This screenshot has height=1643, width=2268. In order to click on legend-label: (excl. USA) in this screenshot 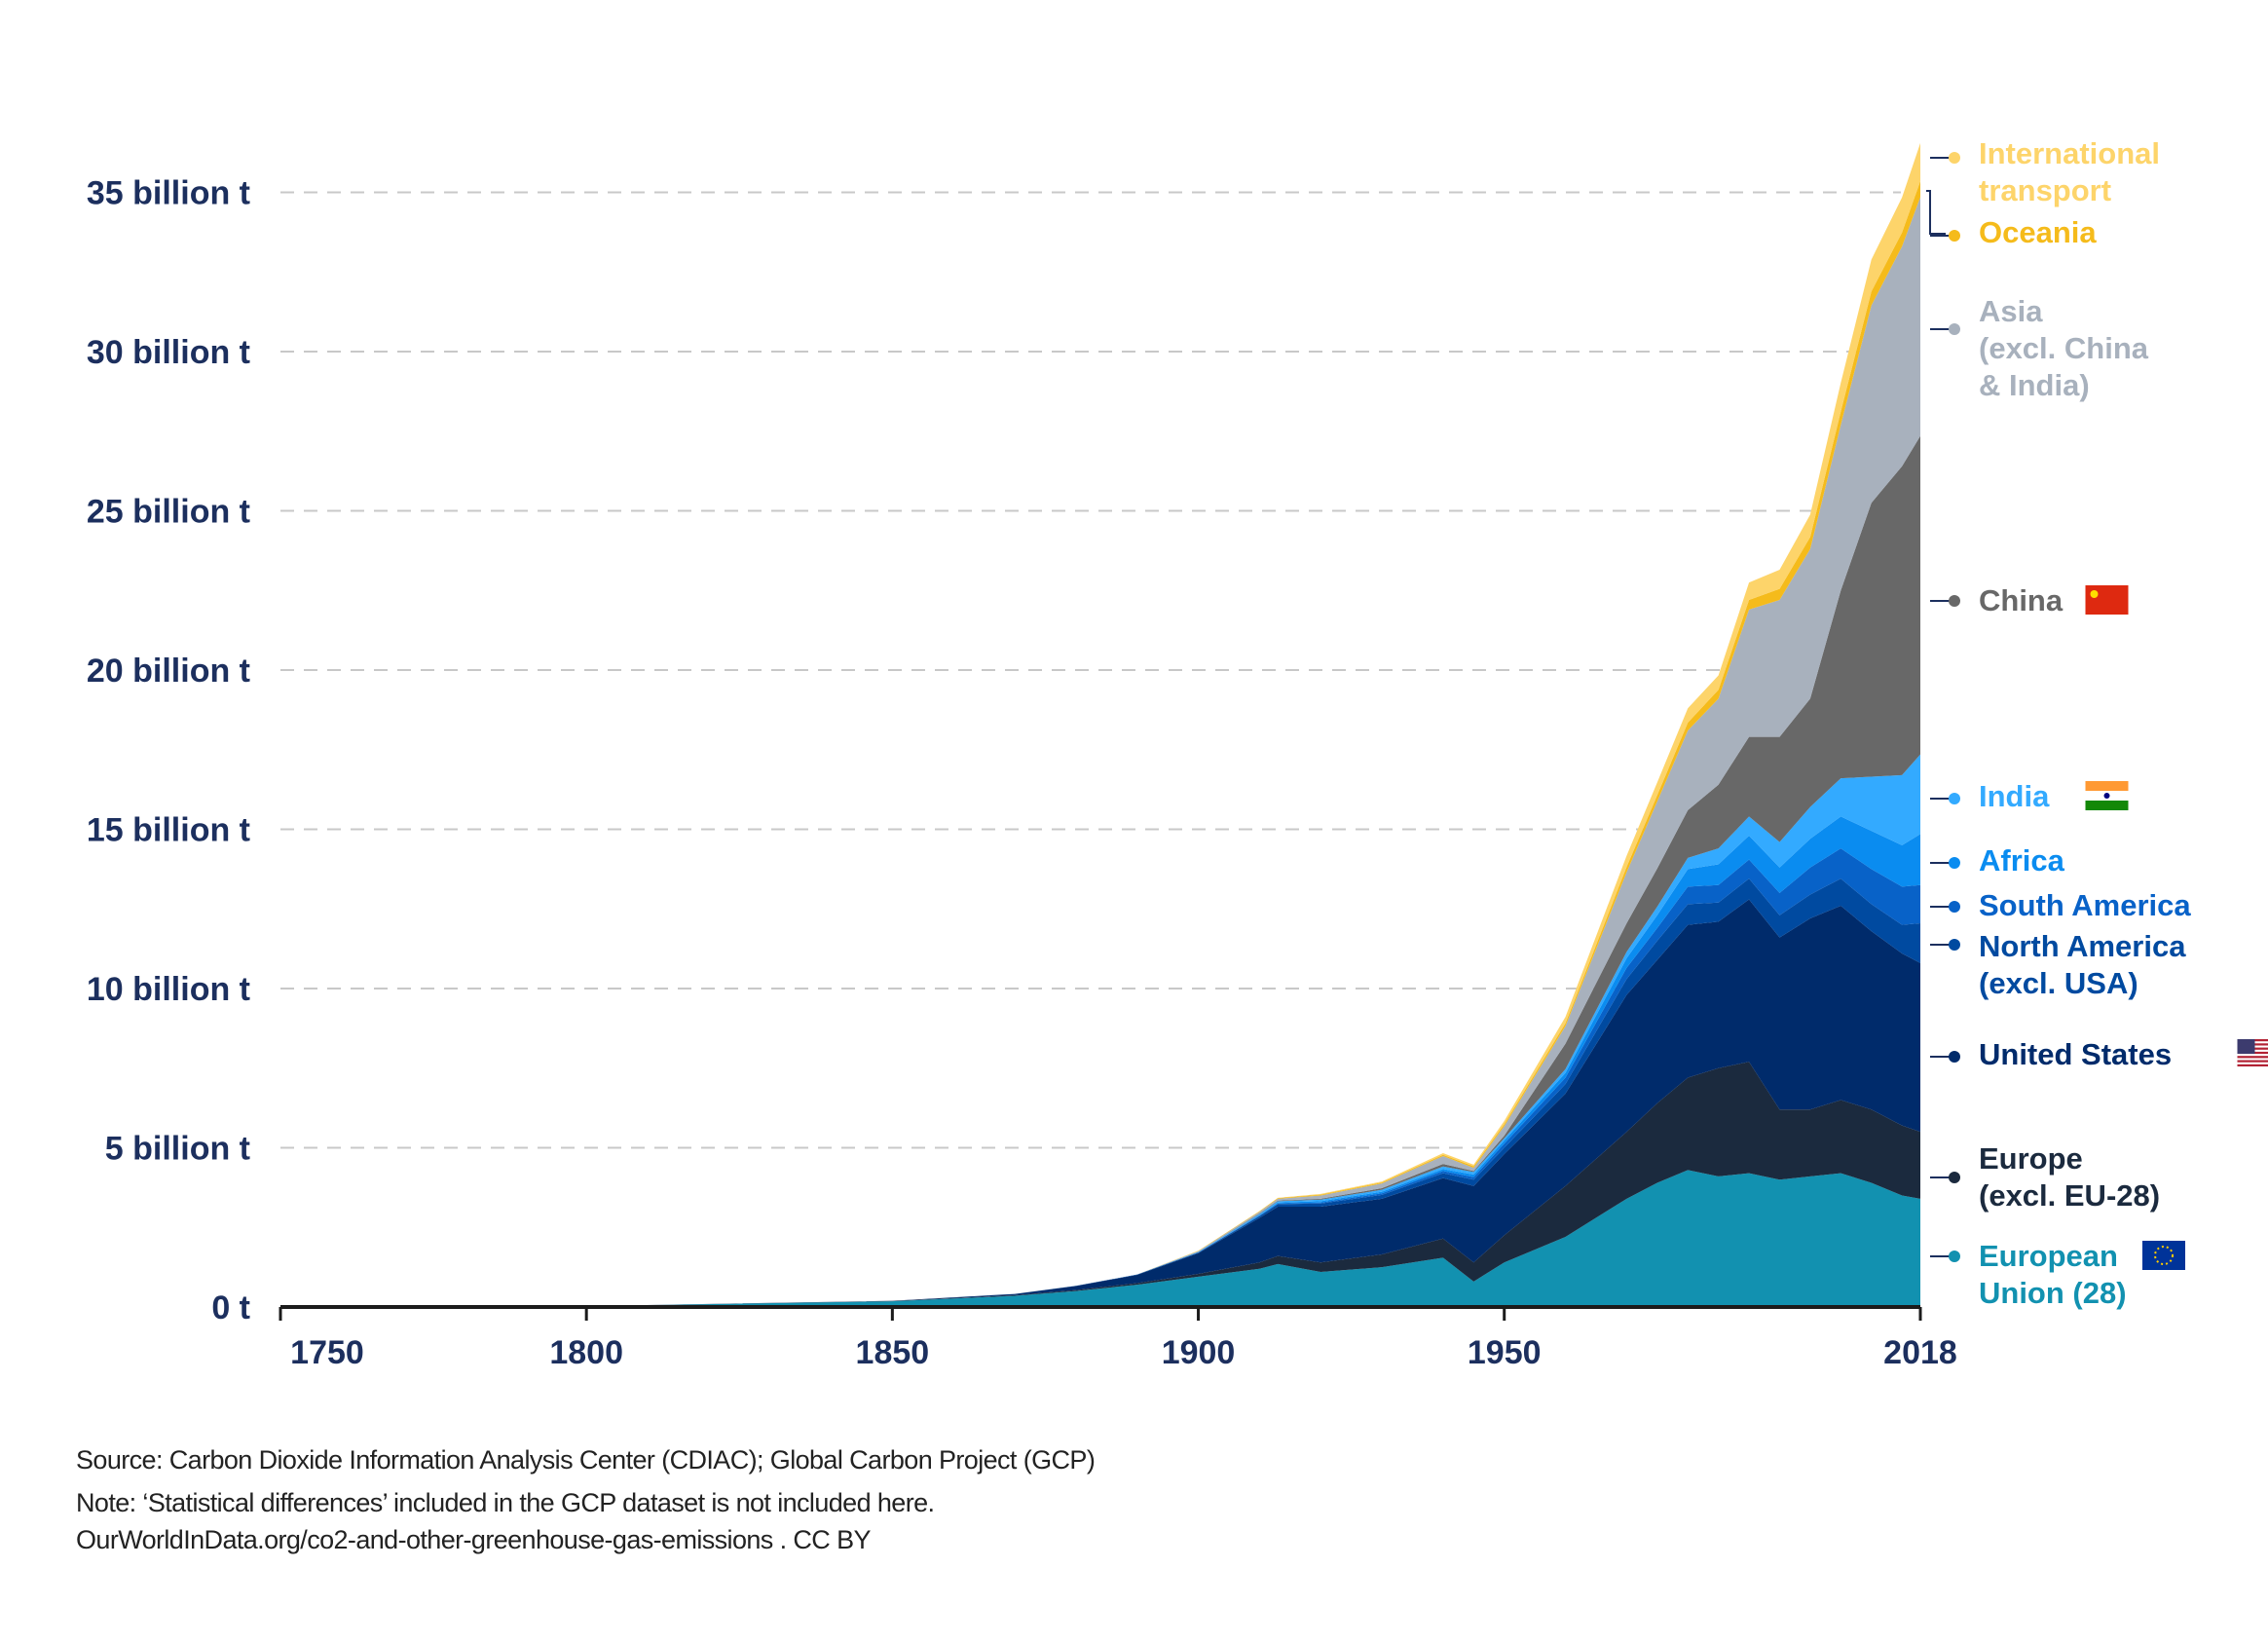, I will do `click(2058, 983)`.